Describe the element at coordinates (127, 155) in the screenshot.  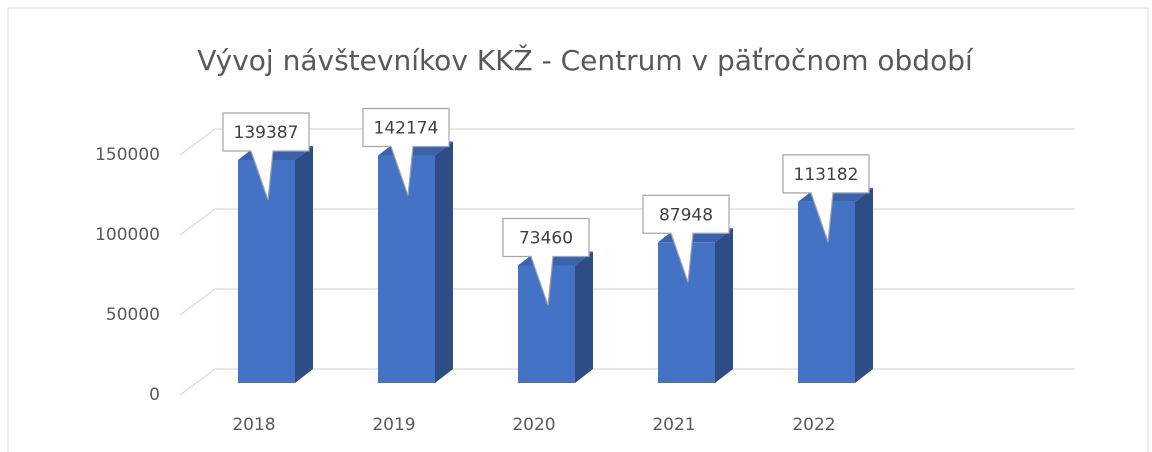
I see `y-tick-label: 150000` at that location.